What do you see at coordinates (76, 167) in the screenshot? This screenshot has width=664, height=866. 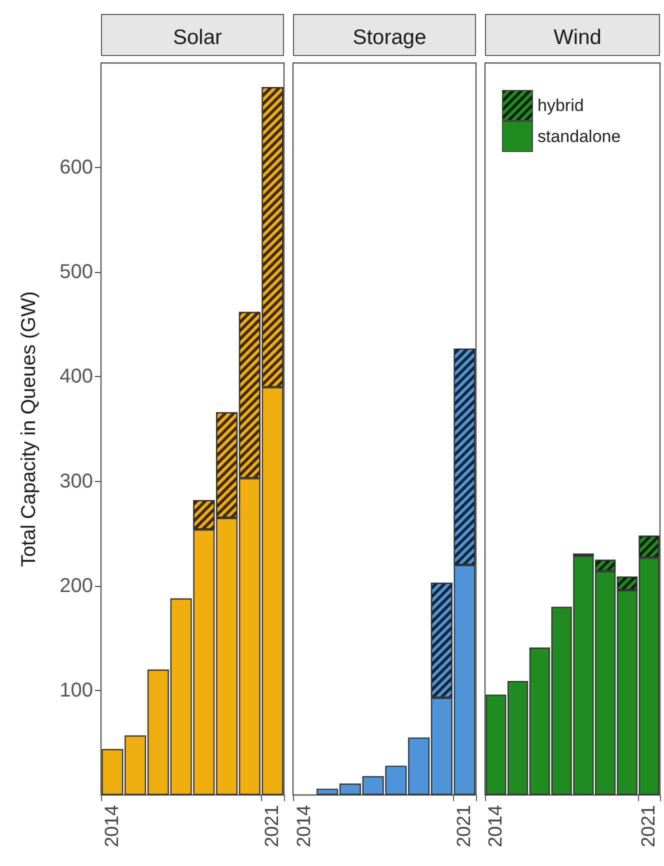 I see `y-tick-label: 600` at bounding box center [76, 167].